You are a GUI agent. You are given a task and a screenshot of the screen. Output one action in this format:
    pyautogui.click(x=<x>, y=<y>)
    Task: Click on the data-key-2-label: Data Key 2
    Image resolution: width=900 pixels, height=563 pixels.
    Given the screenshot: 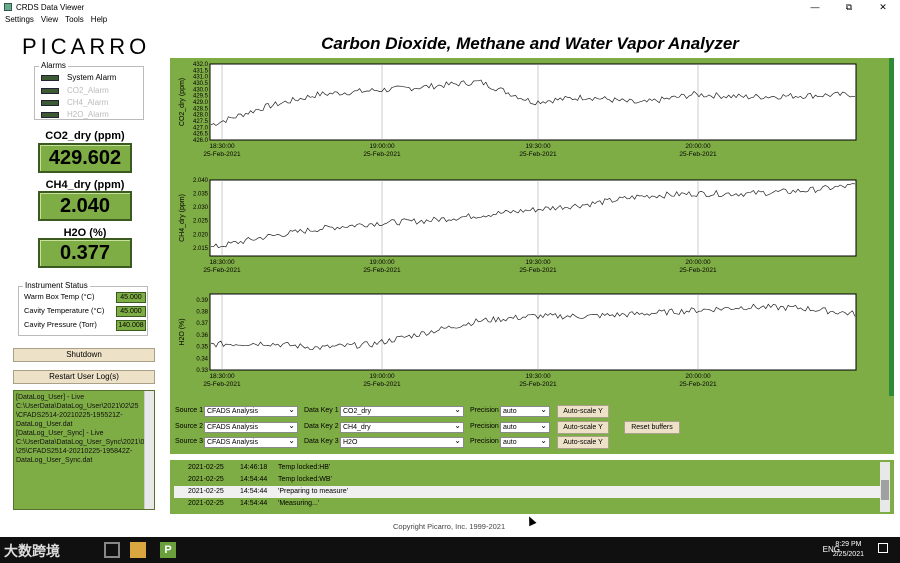 What is the action you would take?
    pyautogui.click(x=321, y=426)
    